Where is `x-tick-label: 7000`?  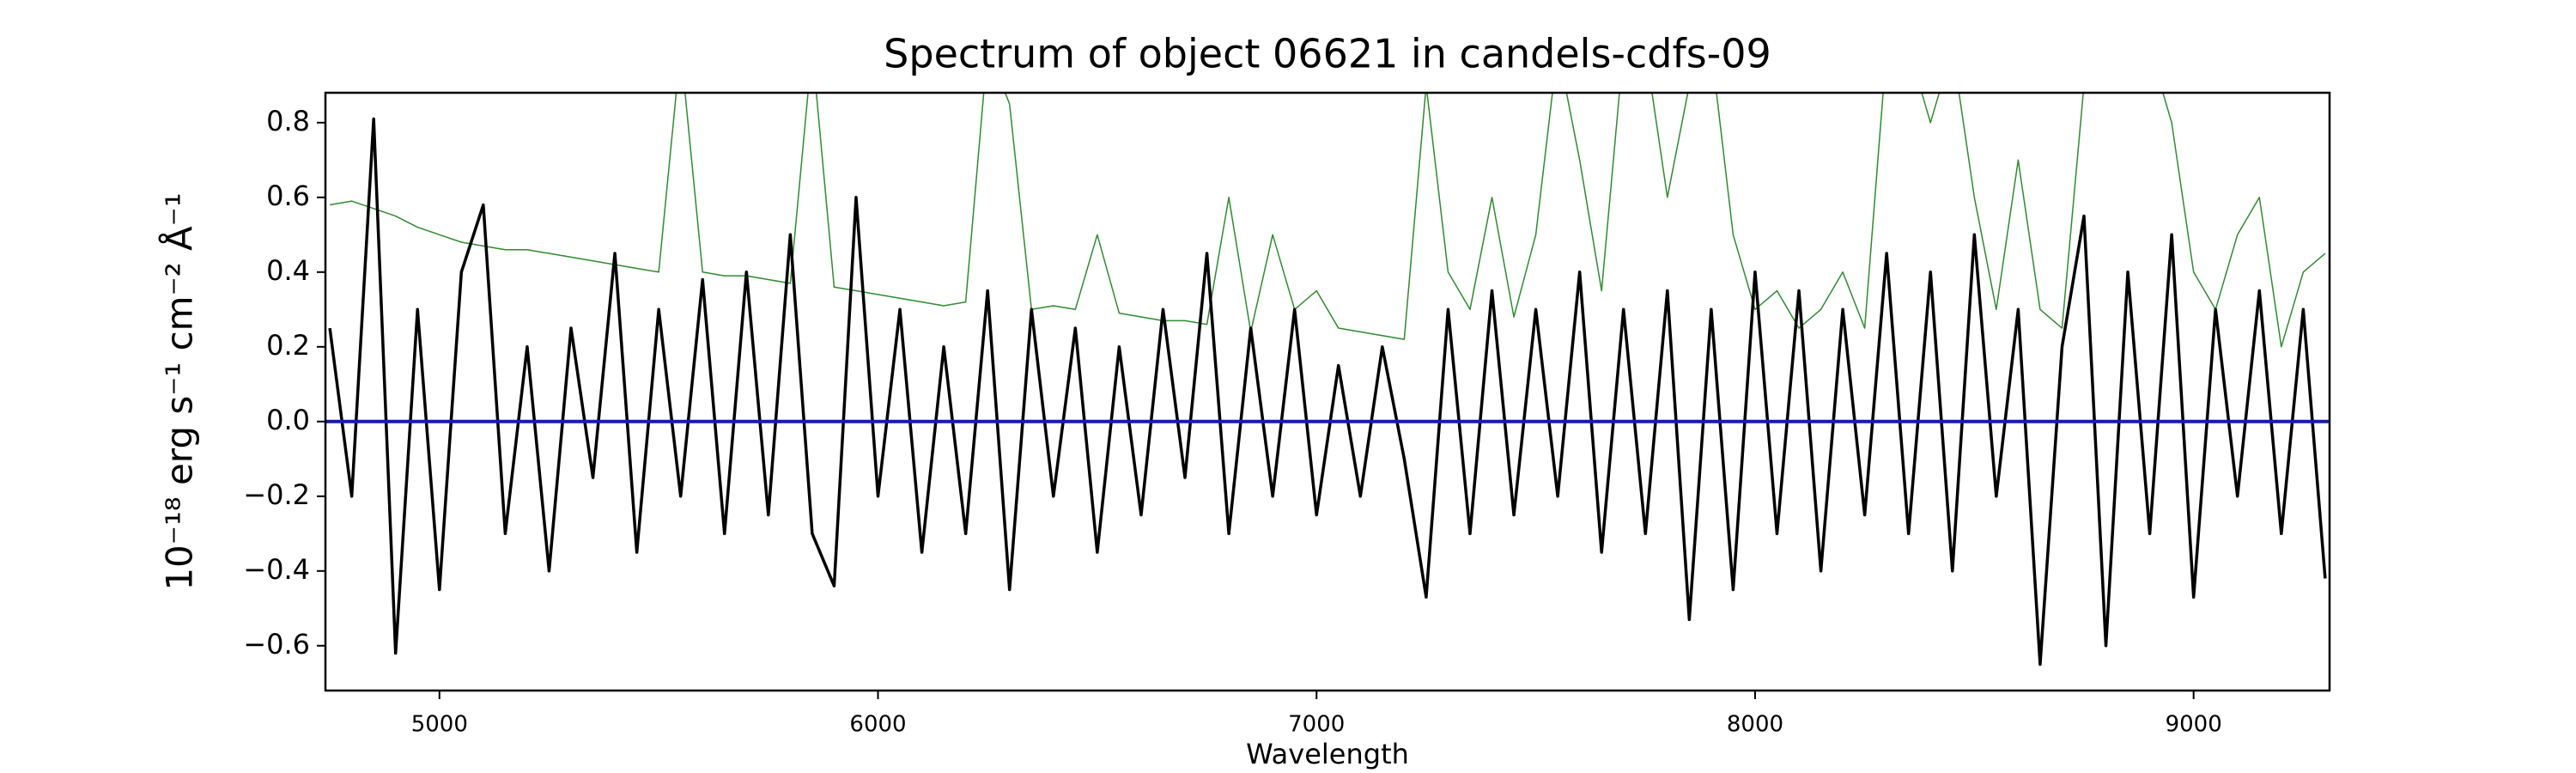 x-tick-label: 7000 is located at coordinates (1316, 725).